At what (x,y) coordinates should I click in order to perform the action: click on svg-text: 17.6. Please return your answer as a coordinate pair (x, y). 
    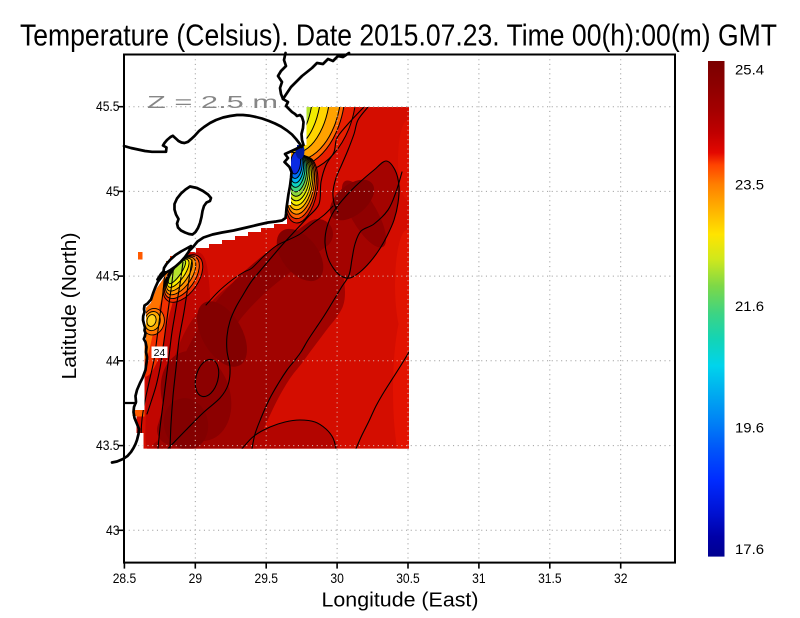
    Looking at the image, I should click on (749, 549).